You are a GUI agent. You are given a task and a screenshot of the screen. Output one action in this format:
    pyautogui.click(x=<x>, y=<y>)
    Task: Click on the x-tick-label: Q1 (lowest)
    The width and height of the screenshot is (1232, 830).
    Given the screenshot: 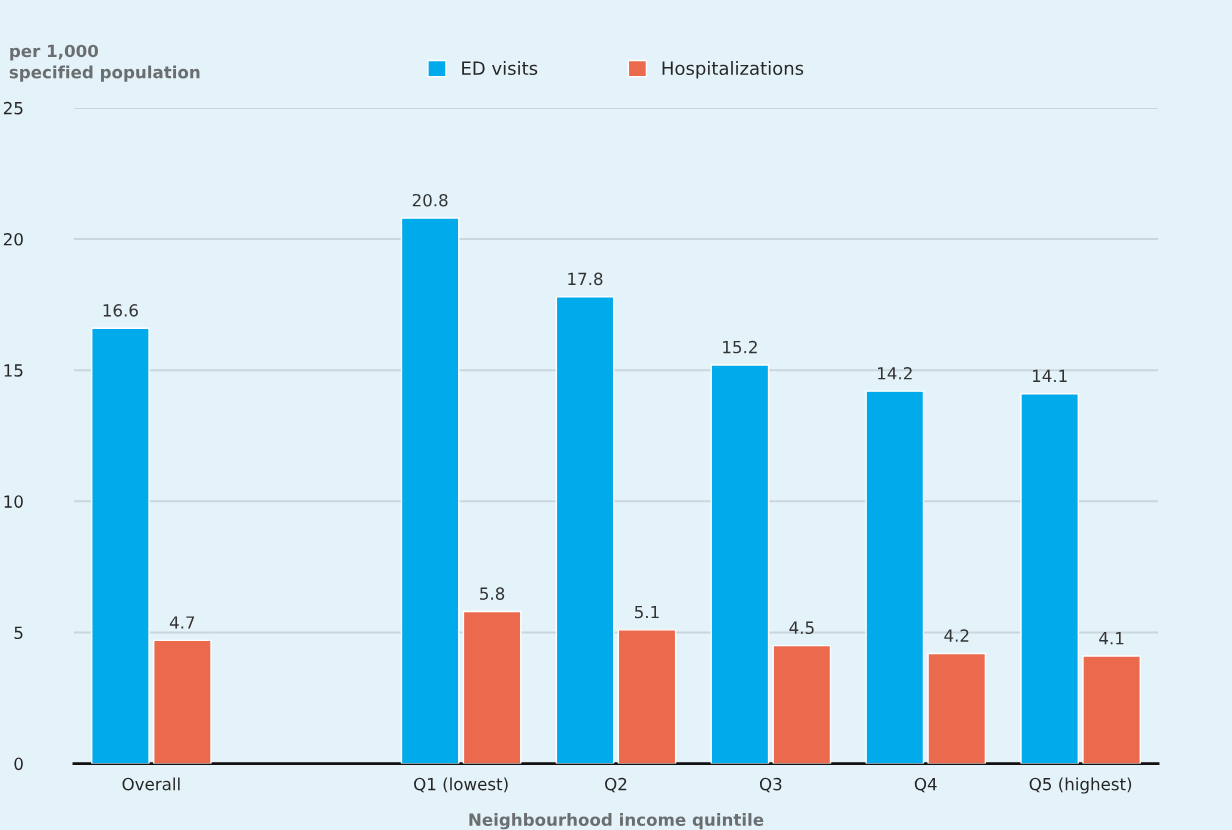 What is the action you would take?
    pyautogui.click(x=461, y=785)
    